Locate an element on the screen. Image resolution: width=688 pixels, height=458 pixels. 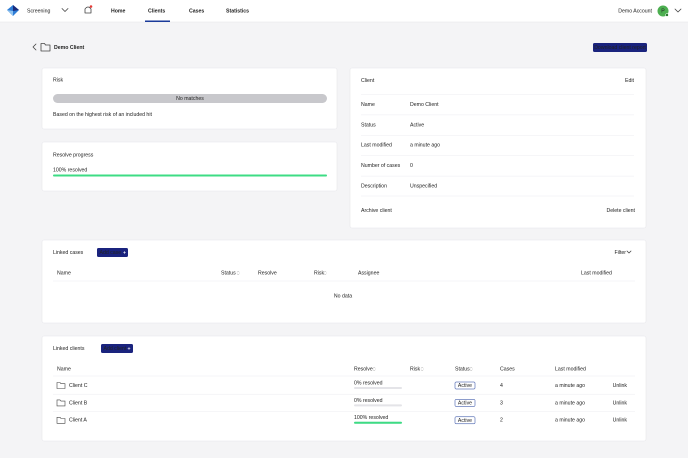
status-dot is located at coordinates (667, 15).